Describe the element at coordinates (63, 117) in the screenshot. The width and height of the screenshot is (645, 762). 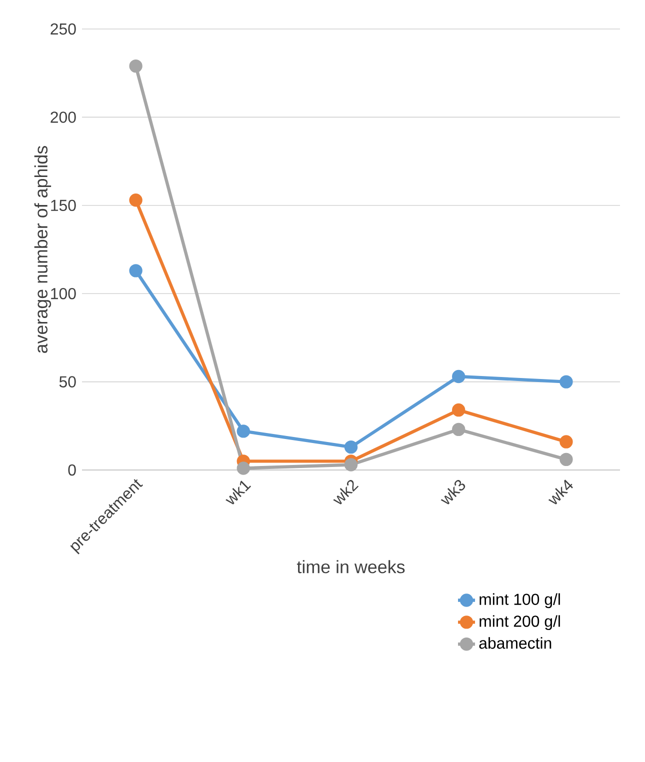
I see `y-tick-label: 200` at that location.